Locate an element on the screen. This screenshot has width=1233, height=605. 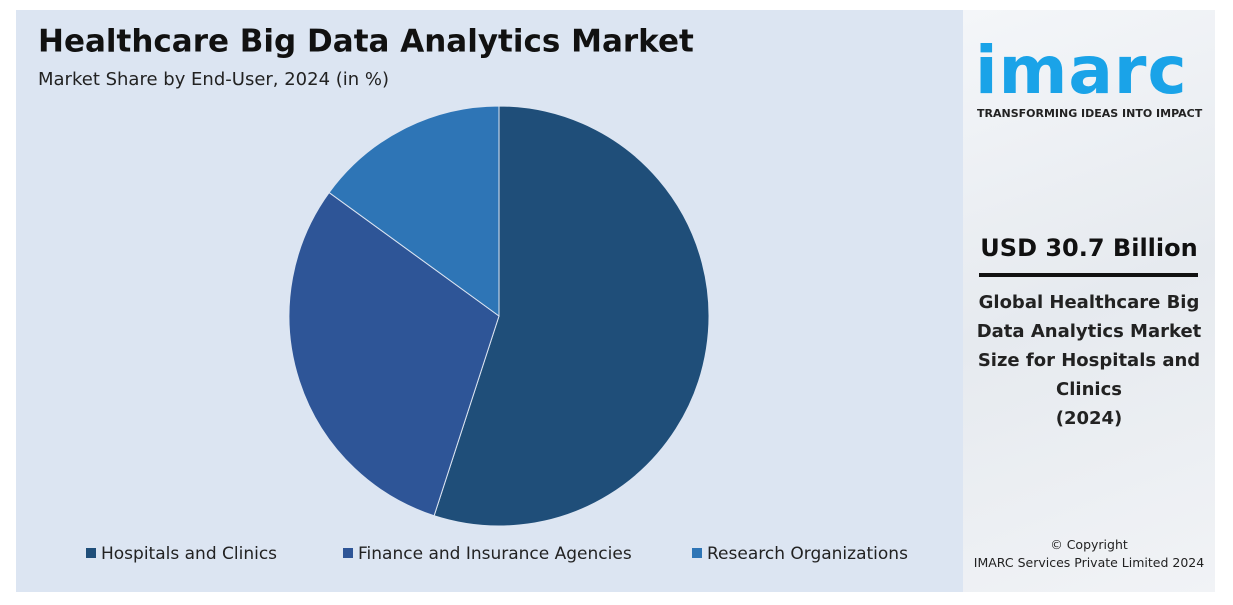
tagline: TRANSFORMING IDEAS INTO IMPACT is located at coordinates (1090, 113).